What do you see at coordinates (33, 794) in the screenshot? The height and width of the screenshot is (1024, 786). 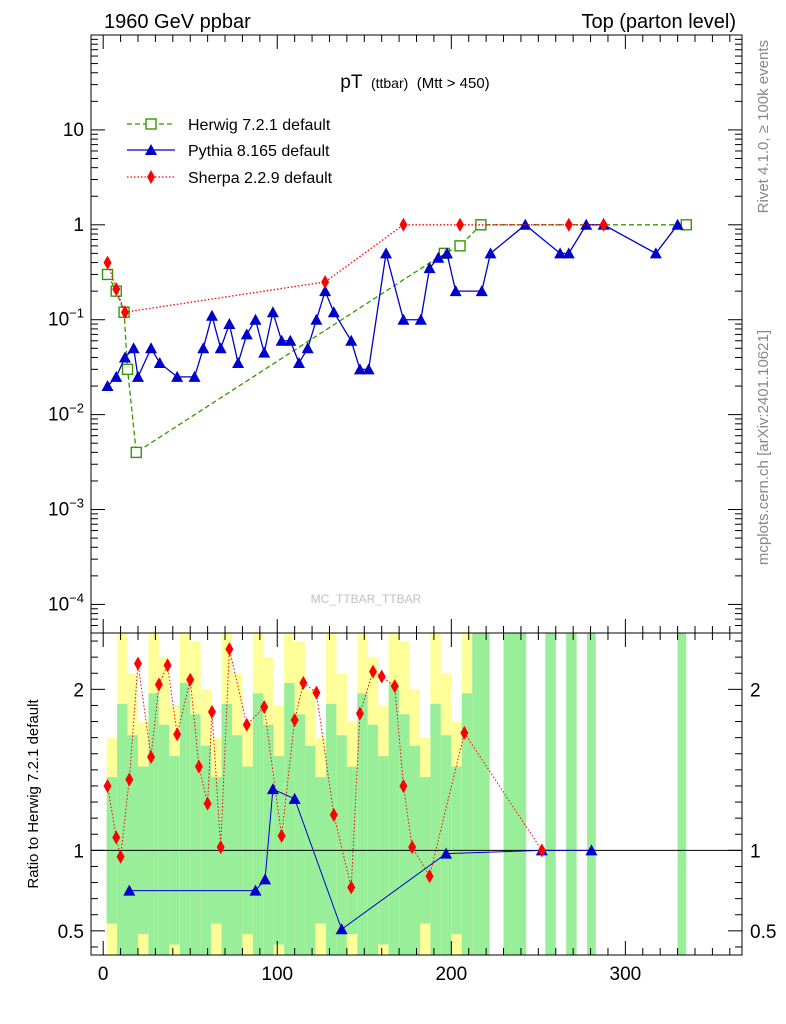 I see `ratio-y-axis-title: Ratio to Herwig 7.2.1 default` at bounding box center [33, 794].